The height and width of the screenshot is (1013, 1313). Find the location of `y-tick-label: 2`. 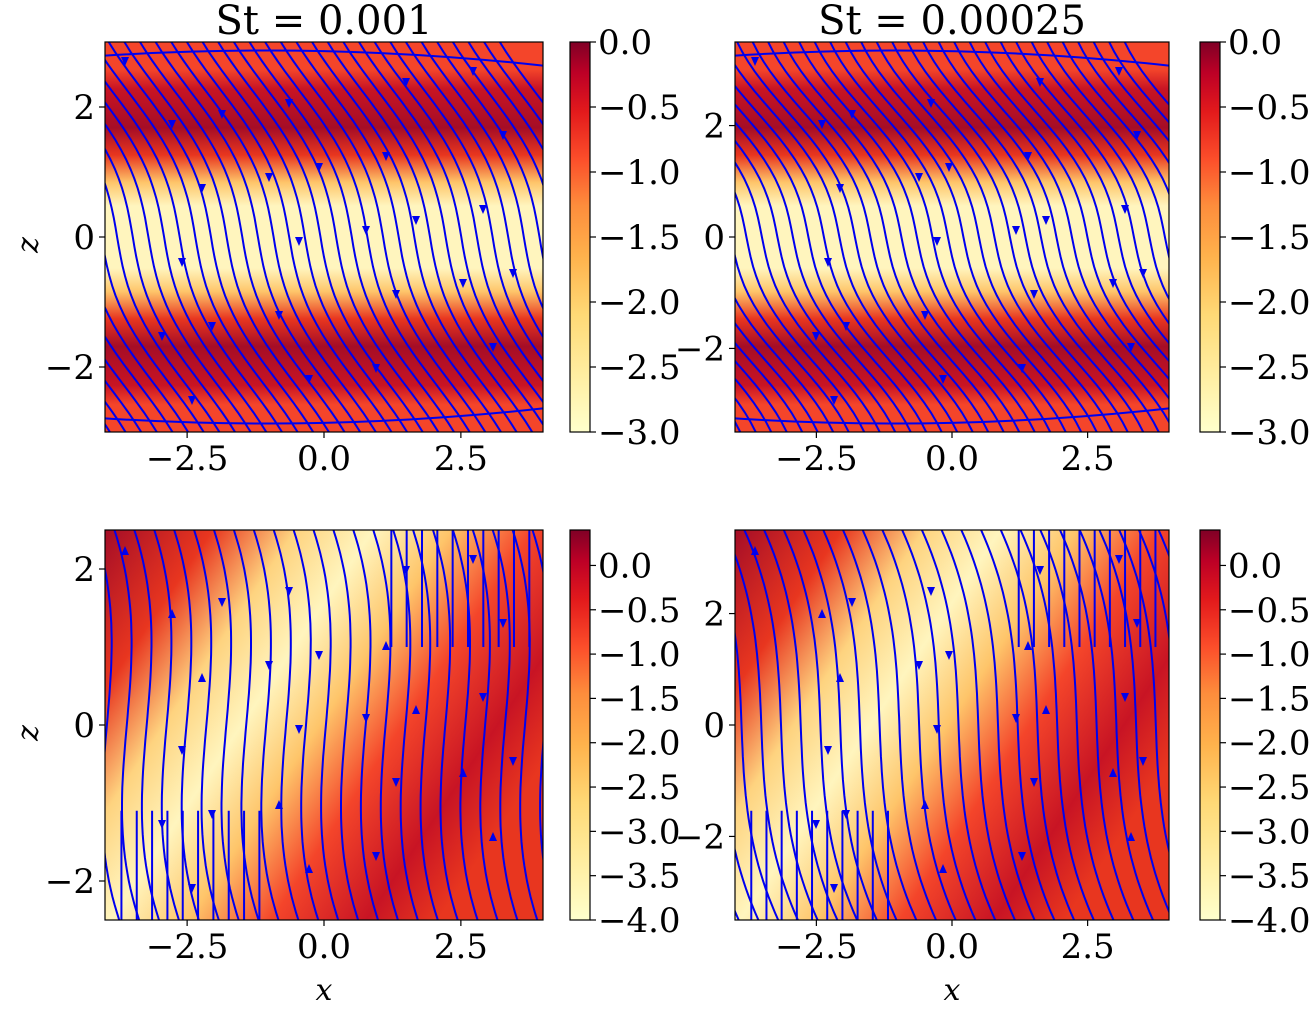

y-tick-label: 2 is located at coordinates (84, 108).